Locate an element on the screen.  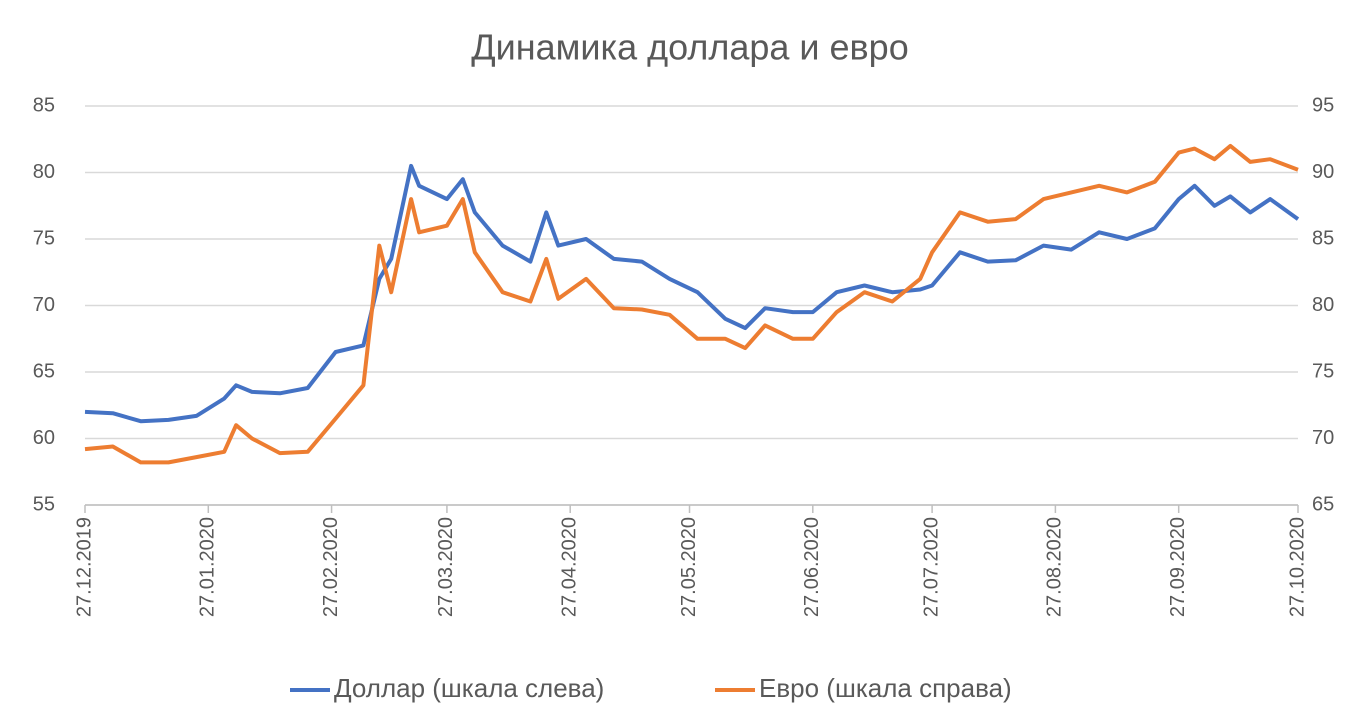
chart-title: Динамика доллара и евро is located at coordinates (689, 47).